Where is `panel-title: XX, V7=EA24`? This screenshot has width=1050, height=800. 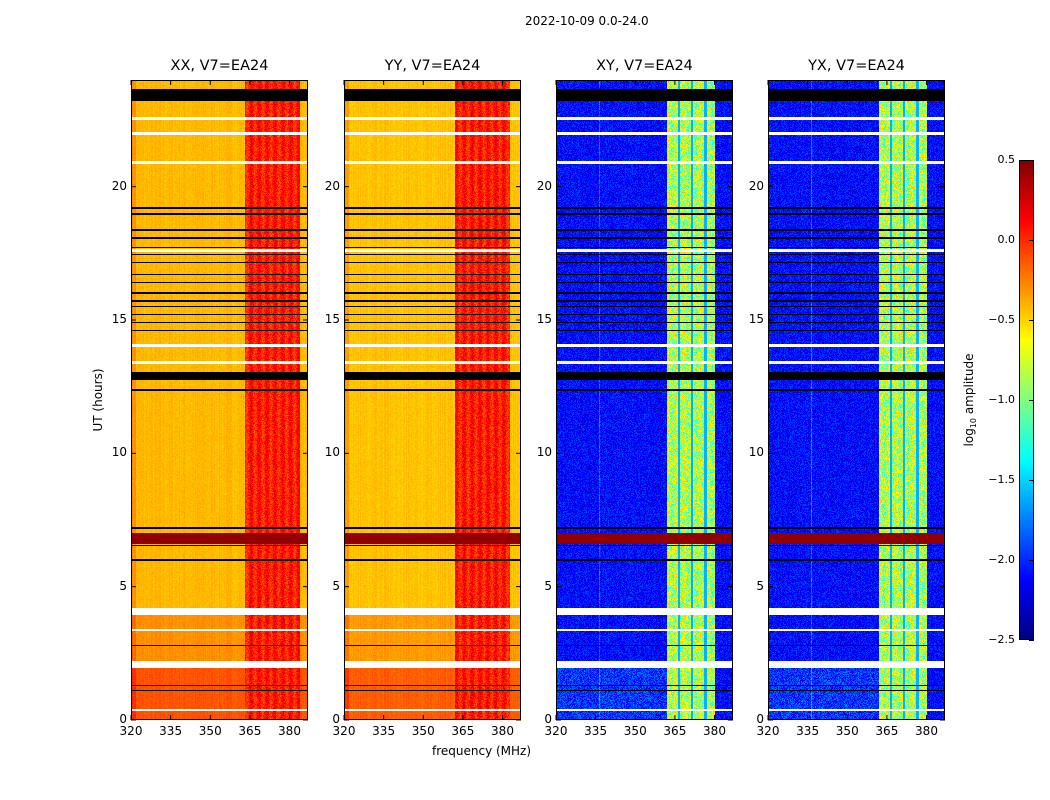 panel-title: XX, V7=EA24 is located at coordinates (219, 66).